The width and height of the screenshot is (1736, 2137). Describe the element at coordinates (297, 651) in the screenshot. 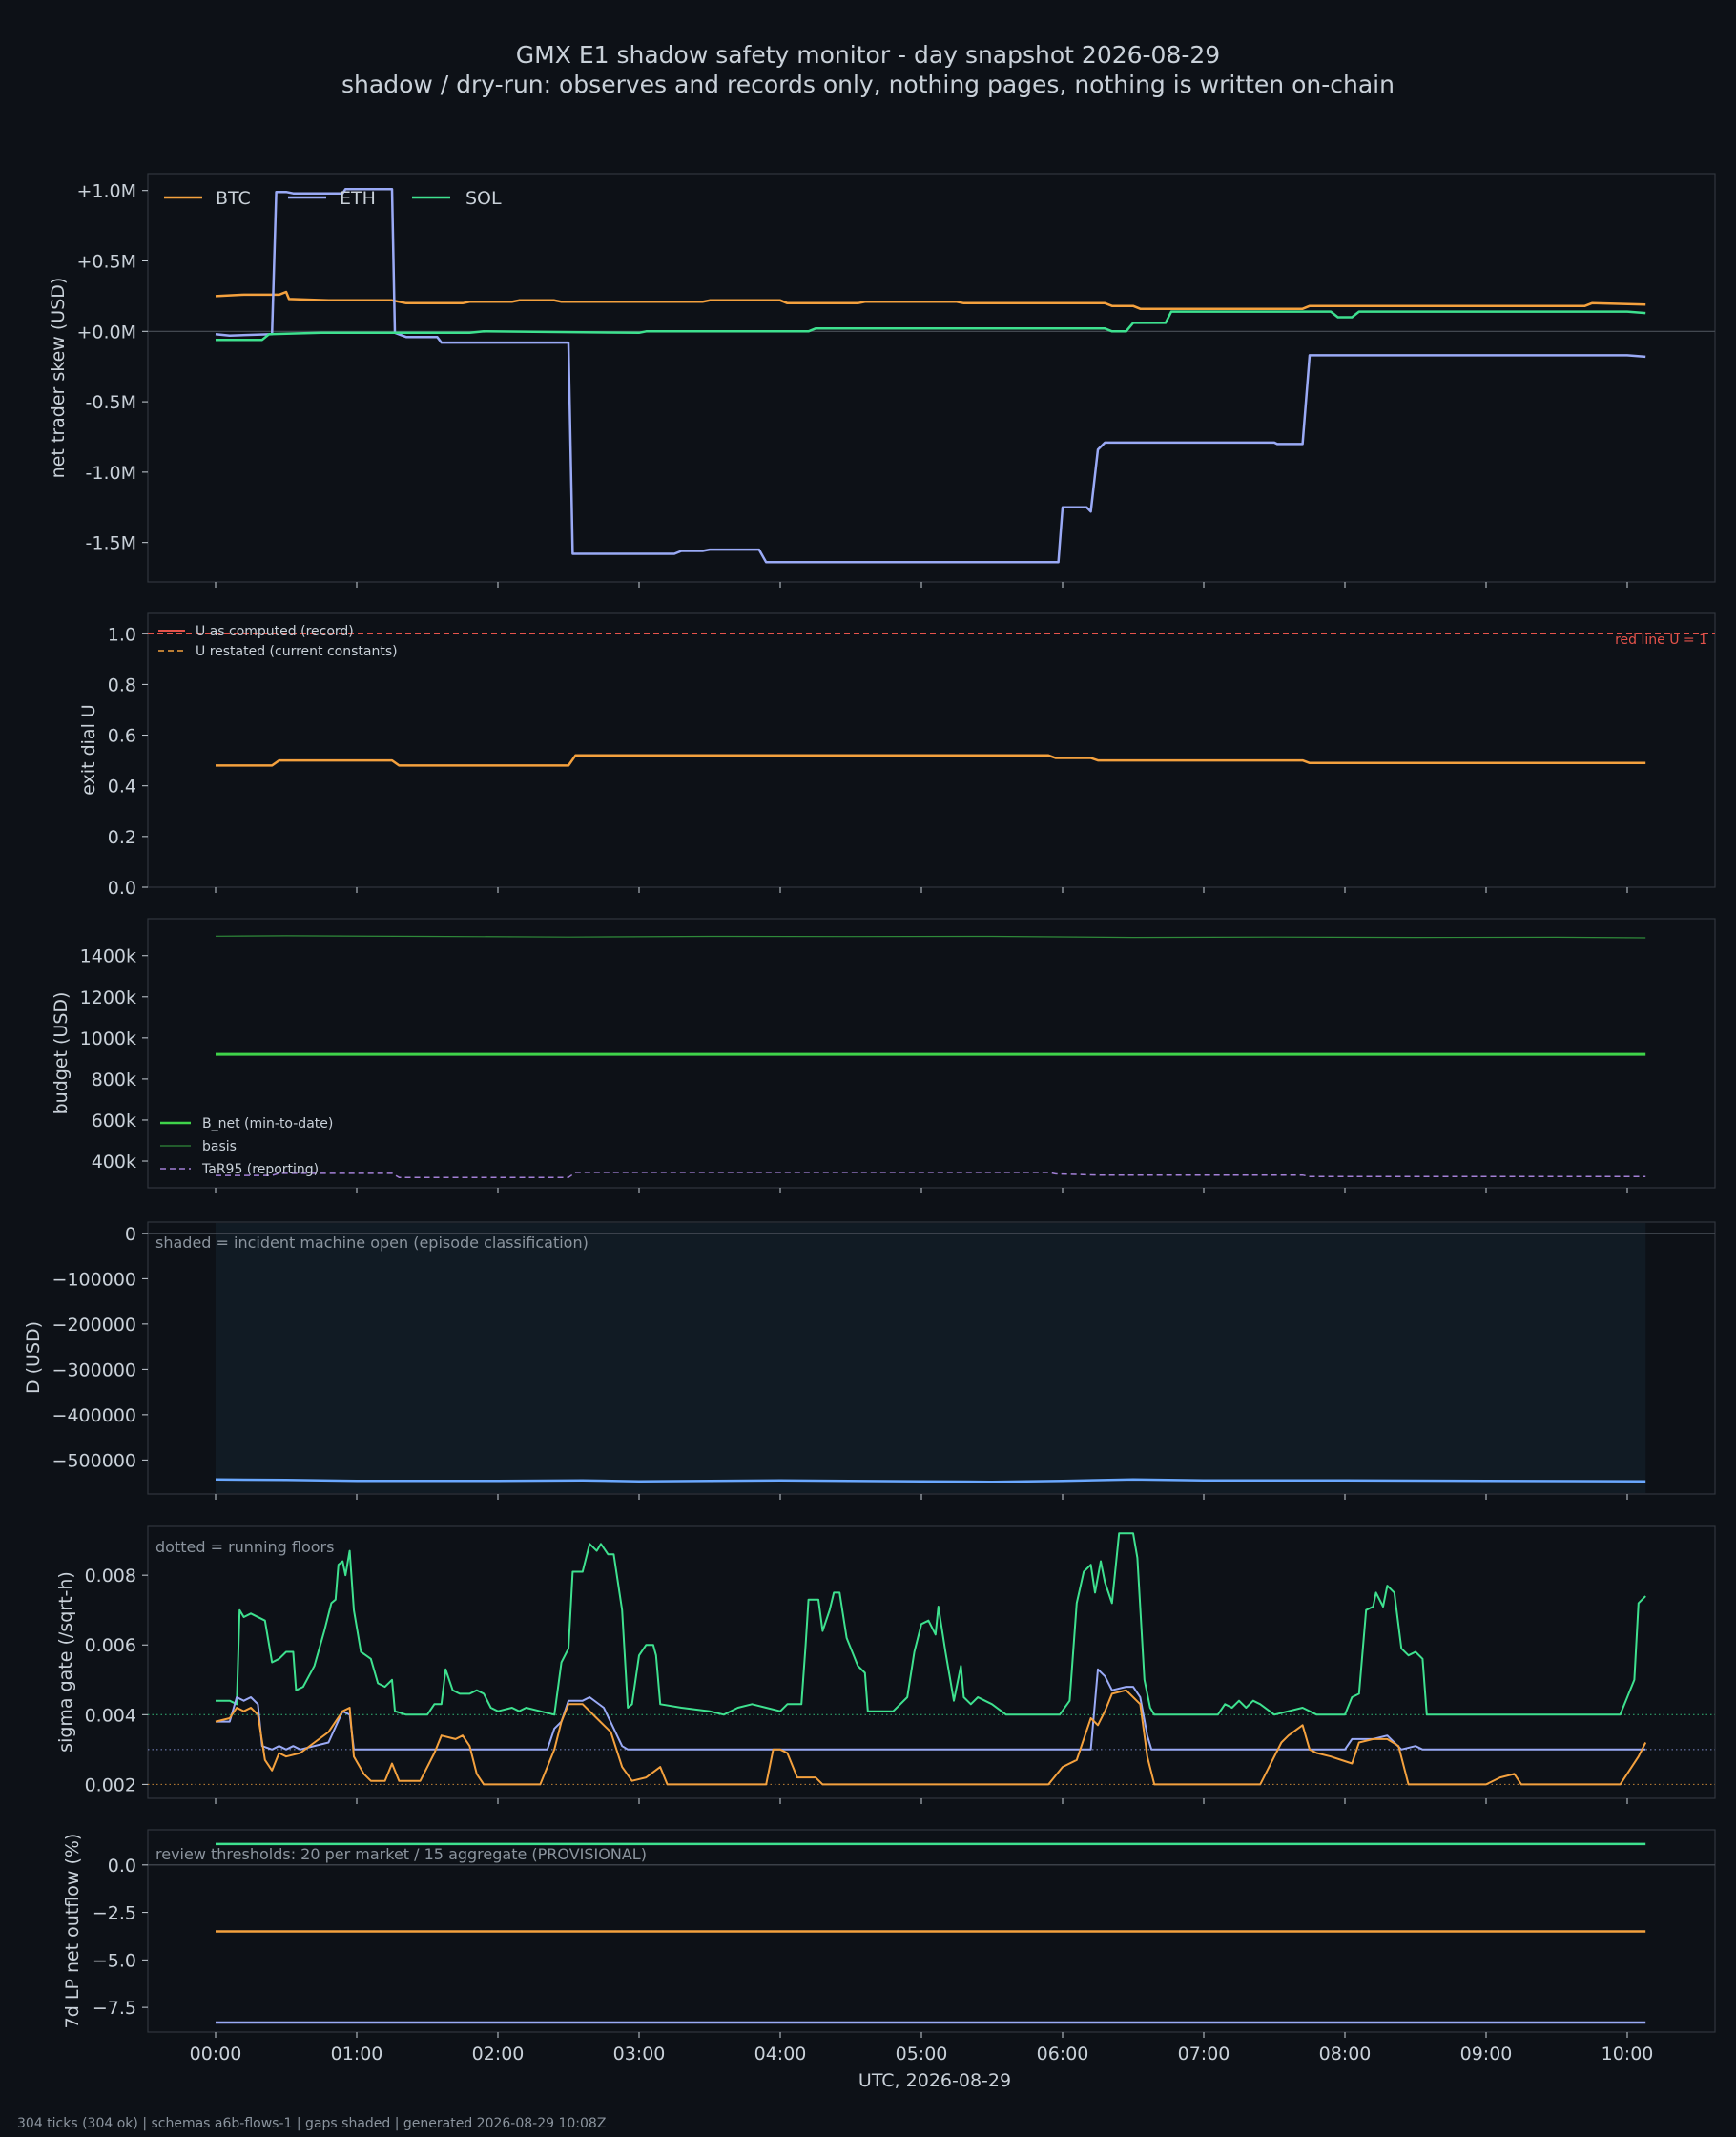

I see `legend-label-u-restated: U restated (current constants)` at that location.